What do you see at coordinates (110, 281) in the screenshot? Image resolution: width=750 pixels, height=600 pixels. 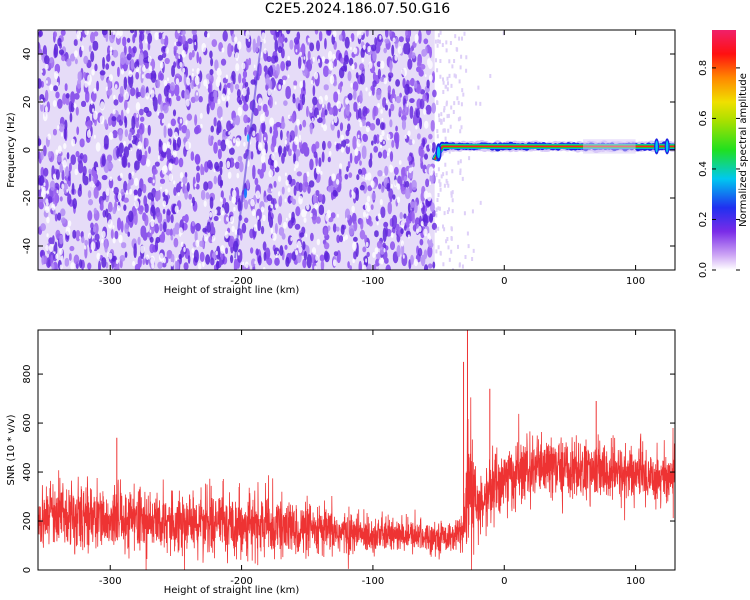 I see `spectrogram-xtick-label: -300` at bounding box center [110, 281].